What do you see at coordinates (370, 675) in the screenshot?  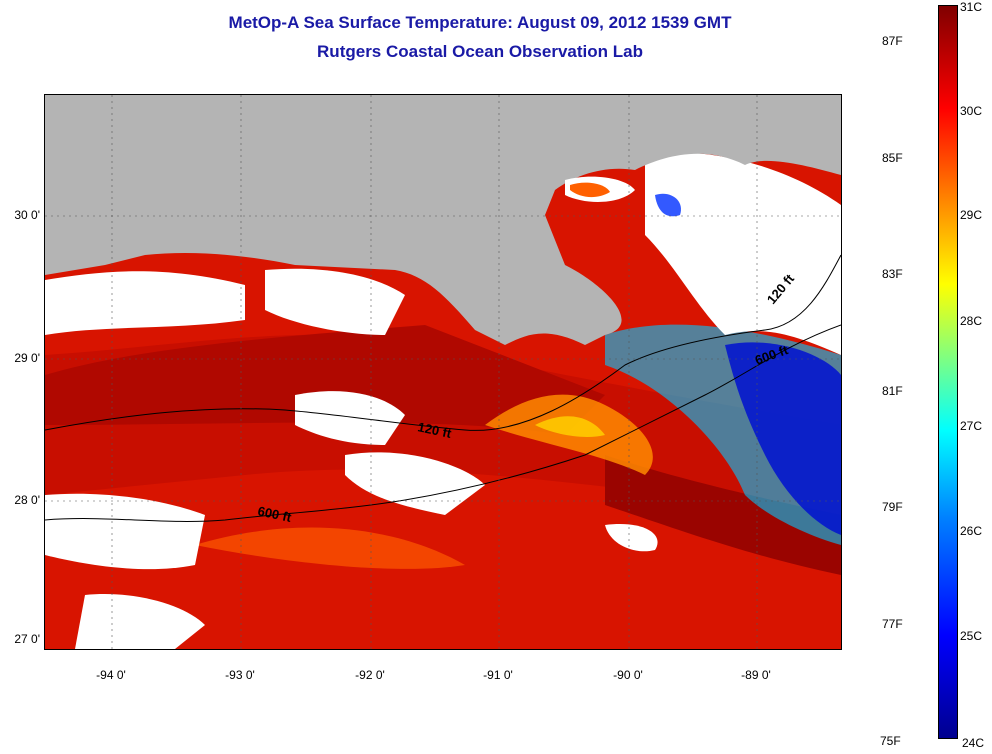 I see `lon-label-92: -92 0'` at bounding box center [370, 675].